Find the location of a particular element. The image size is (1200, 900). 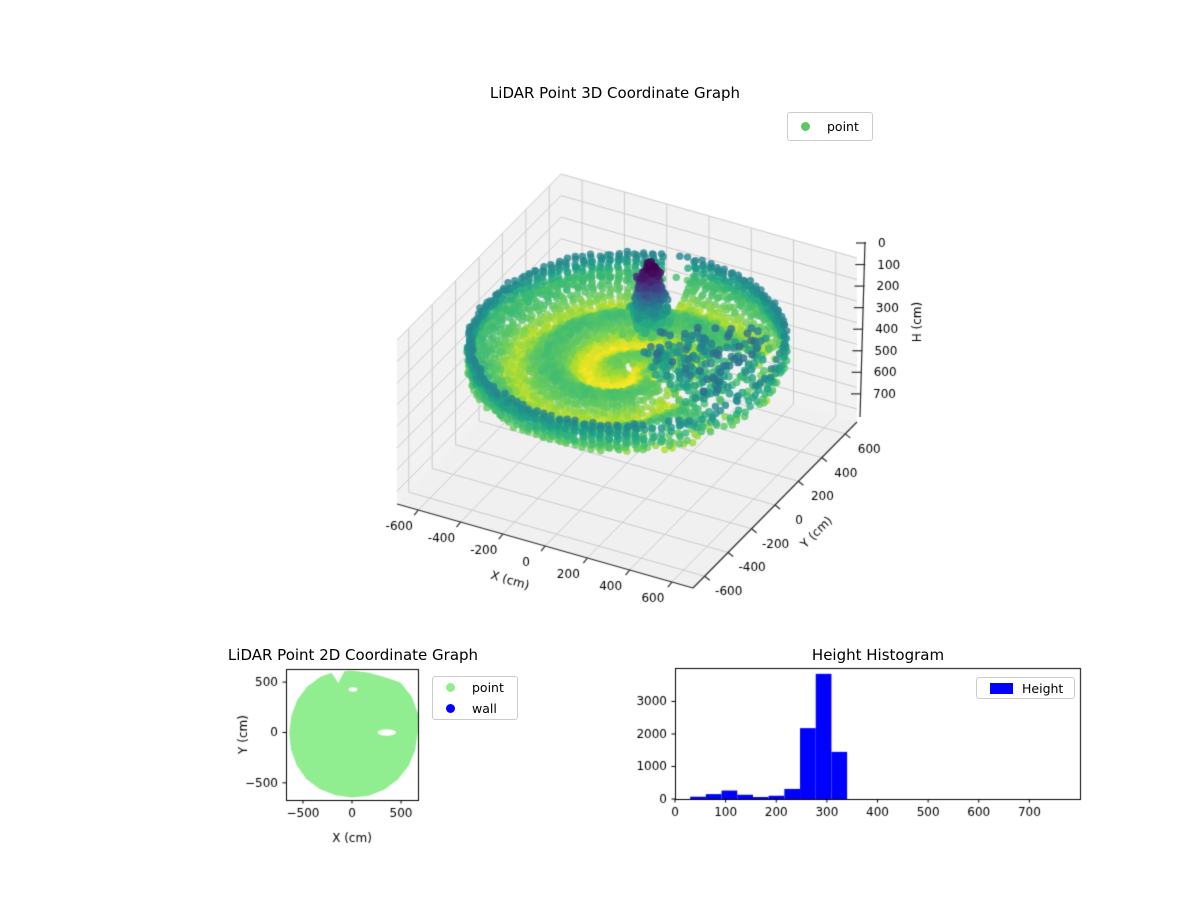

wall-marker-icon is located at coordinates (450, 708).